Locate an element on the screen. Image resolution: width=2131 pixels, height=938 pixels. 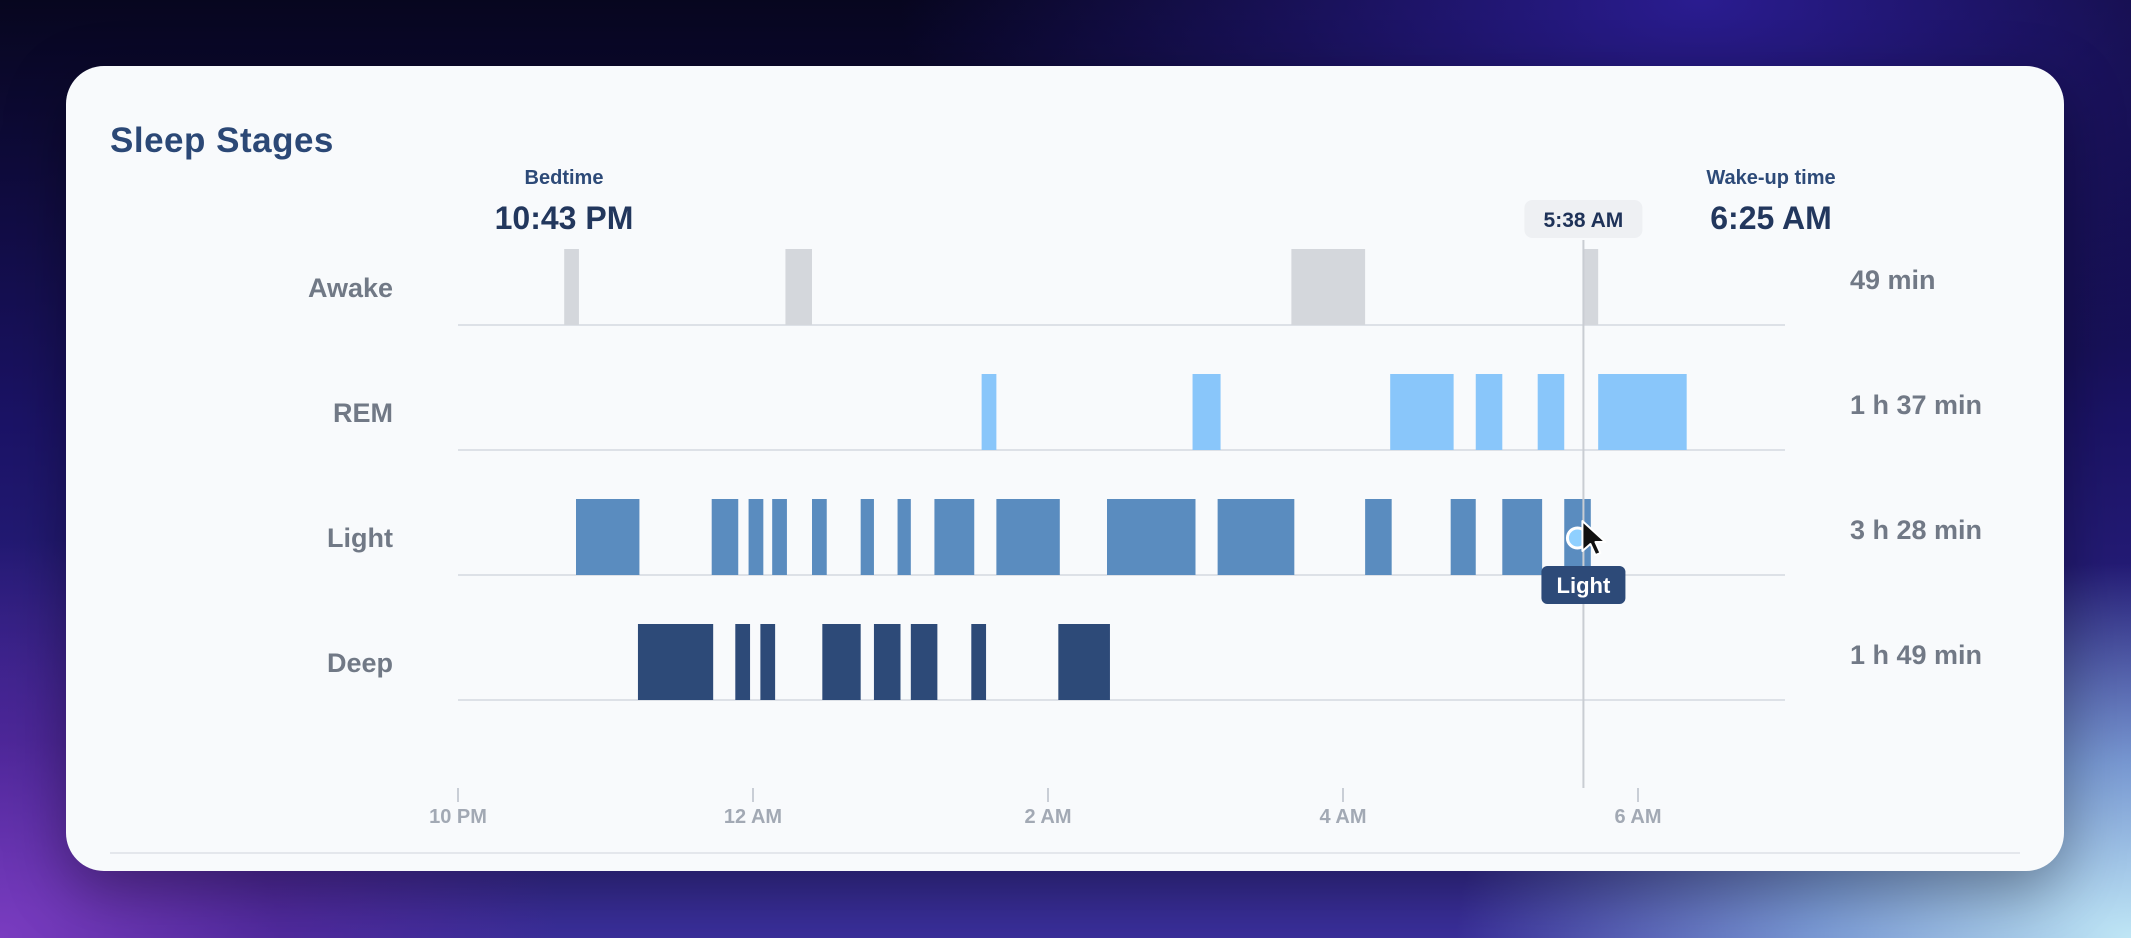
duration-deep: 1 h 49 min is located at coordinates (1916, 655).